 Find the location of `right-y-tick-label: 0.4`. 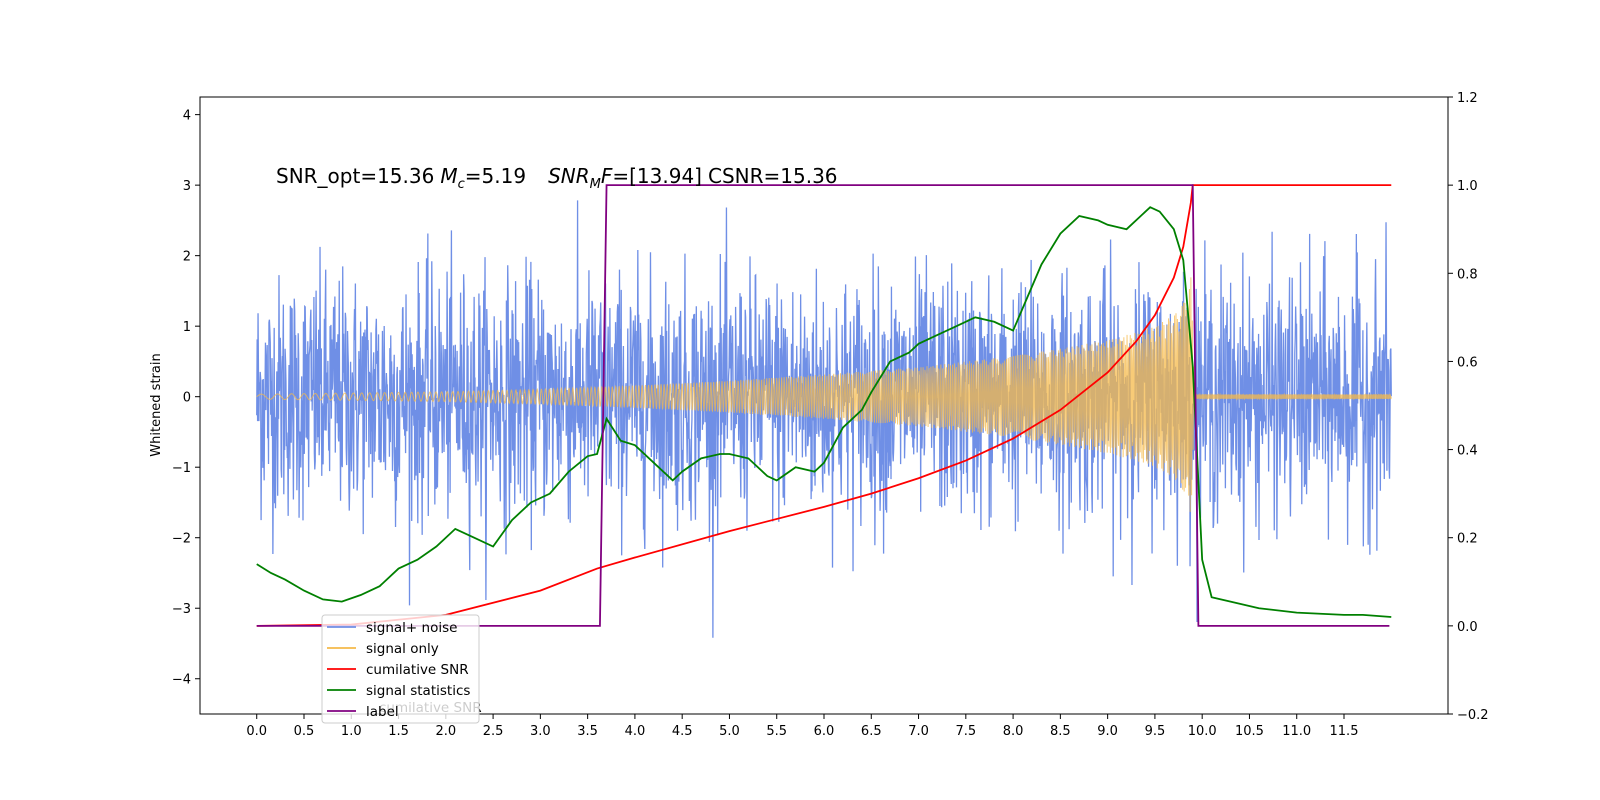

right-y-tick-label: 0.4 is located at coordinates (1467, 451).